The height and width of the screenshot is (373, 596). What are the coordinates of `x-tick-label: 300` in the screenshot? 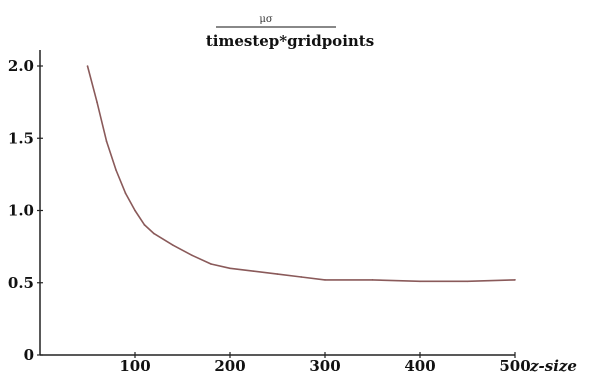 It's located at (324, 365).